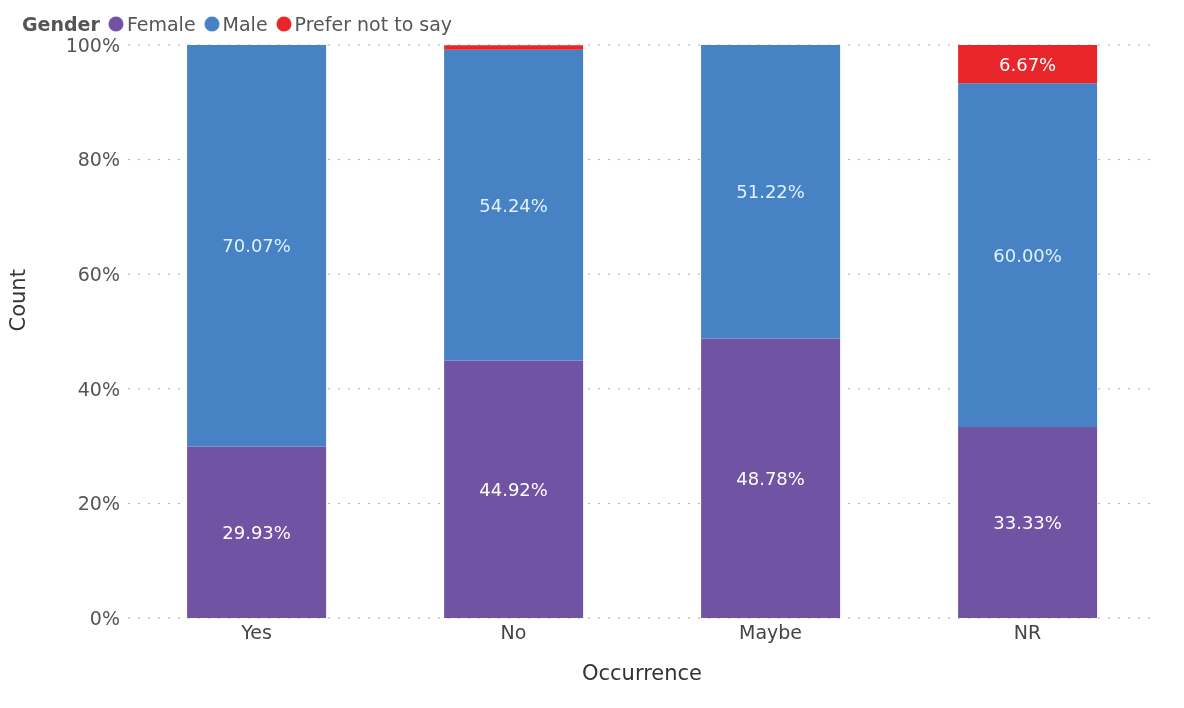 This screenshot has width=1184, height=708. I want to click on y-axis-title: Count, so click(18, 300).